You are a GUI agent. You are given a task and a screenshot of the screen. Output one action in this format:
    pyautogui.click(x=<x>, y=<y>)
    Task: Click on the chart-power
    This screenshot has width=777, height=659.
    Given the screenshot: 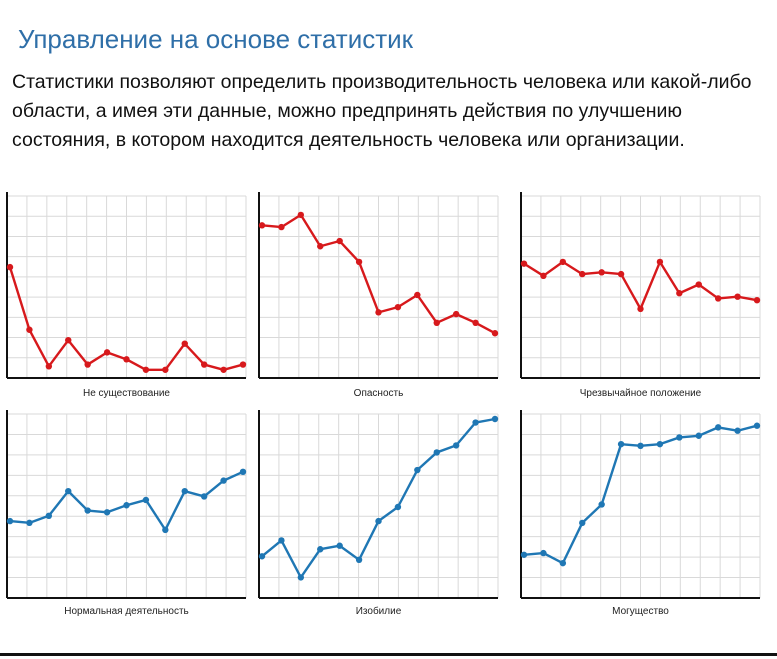 What is the action you would take?
    pyautogui.click(x=640, y=504)
    